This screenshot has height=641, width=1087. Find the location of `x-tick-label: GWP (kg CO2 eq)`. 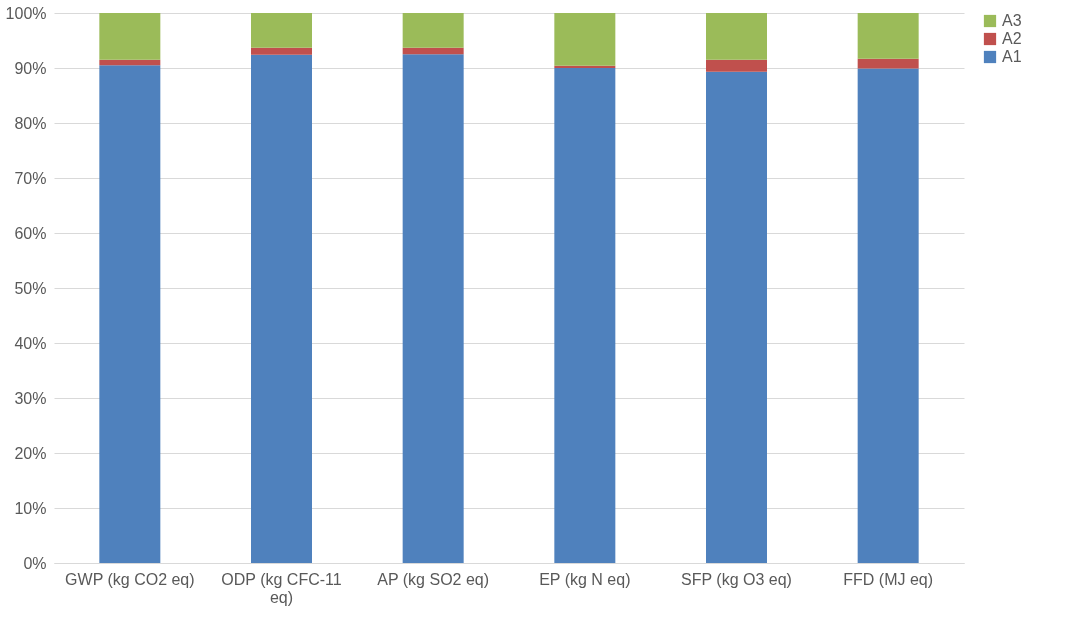

x-tick-label: GWP (kg CO2 eq) is located at coordinates (130, 579).